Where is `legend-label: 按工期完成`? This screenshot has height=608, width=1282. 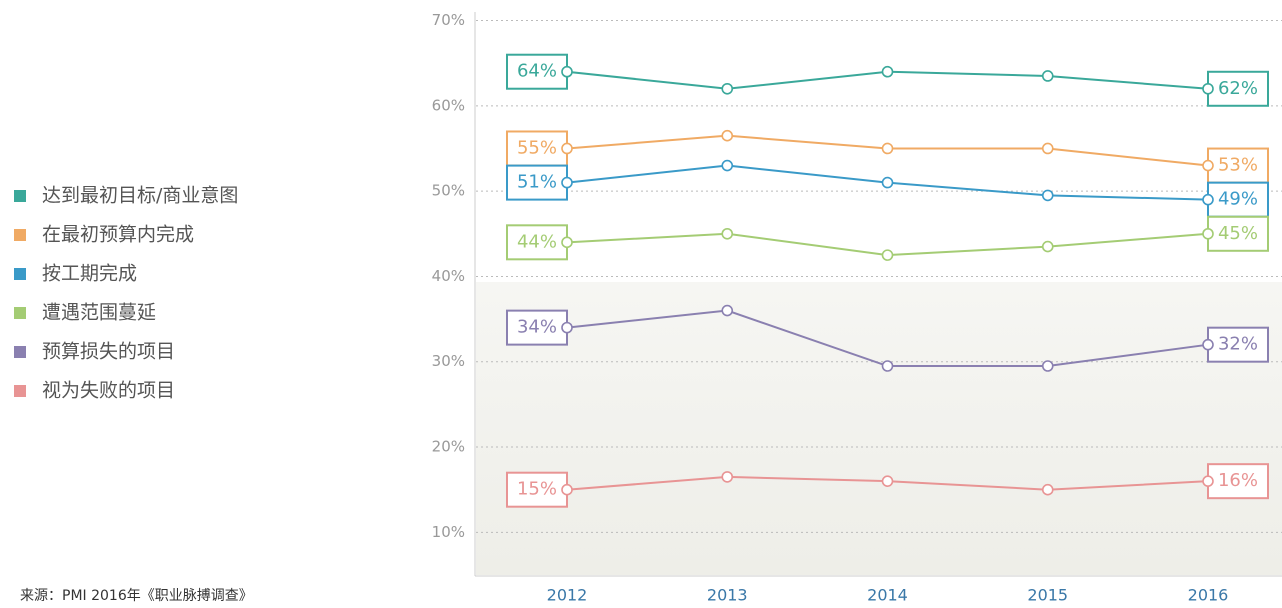 legend-label: 按工期完成 is located at coordinates (89, 274).